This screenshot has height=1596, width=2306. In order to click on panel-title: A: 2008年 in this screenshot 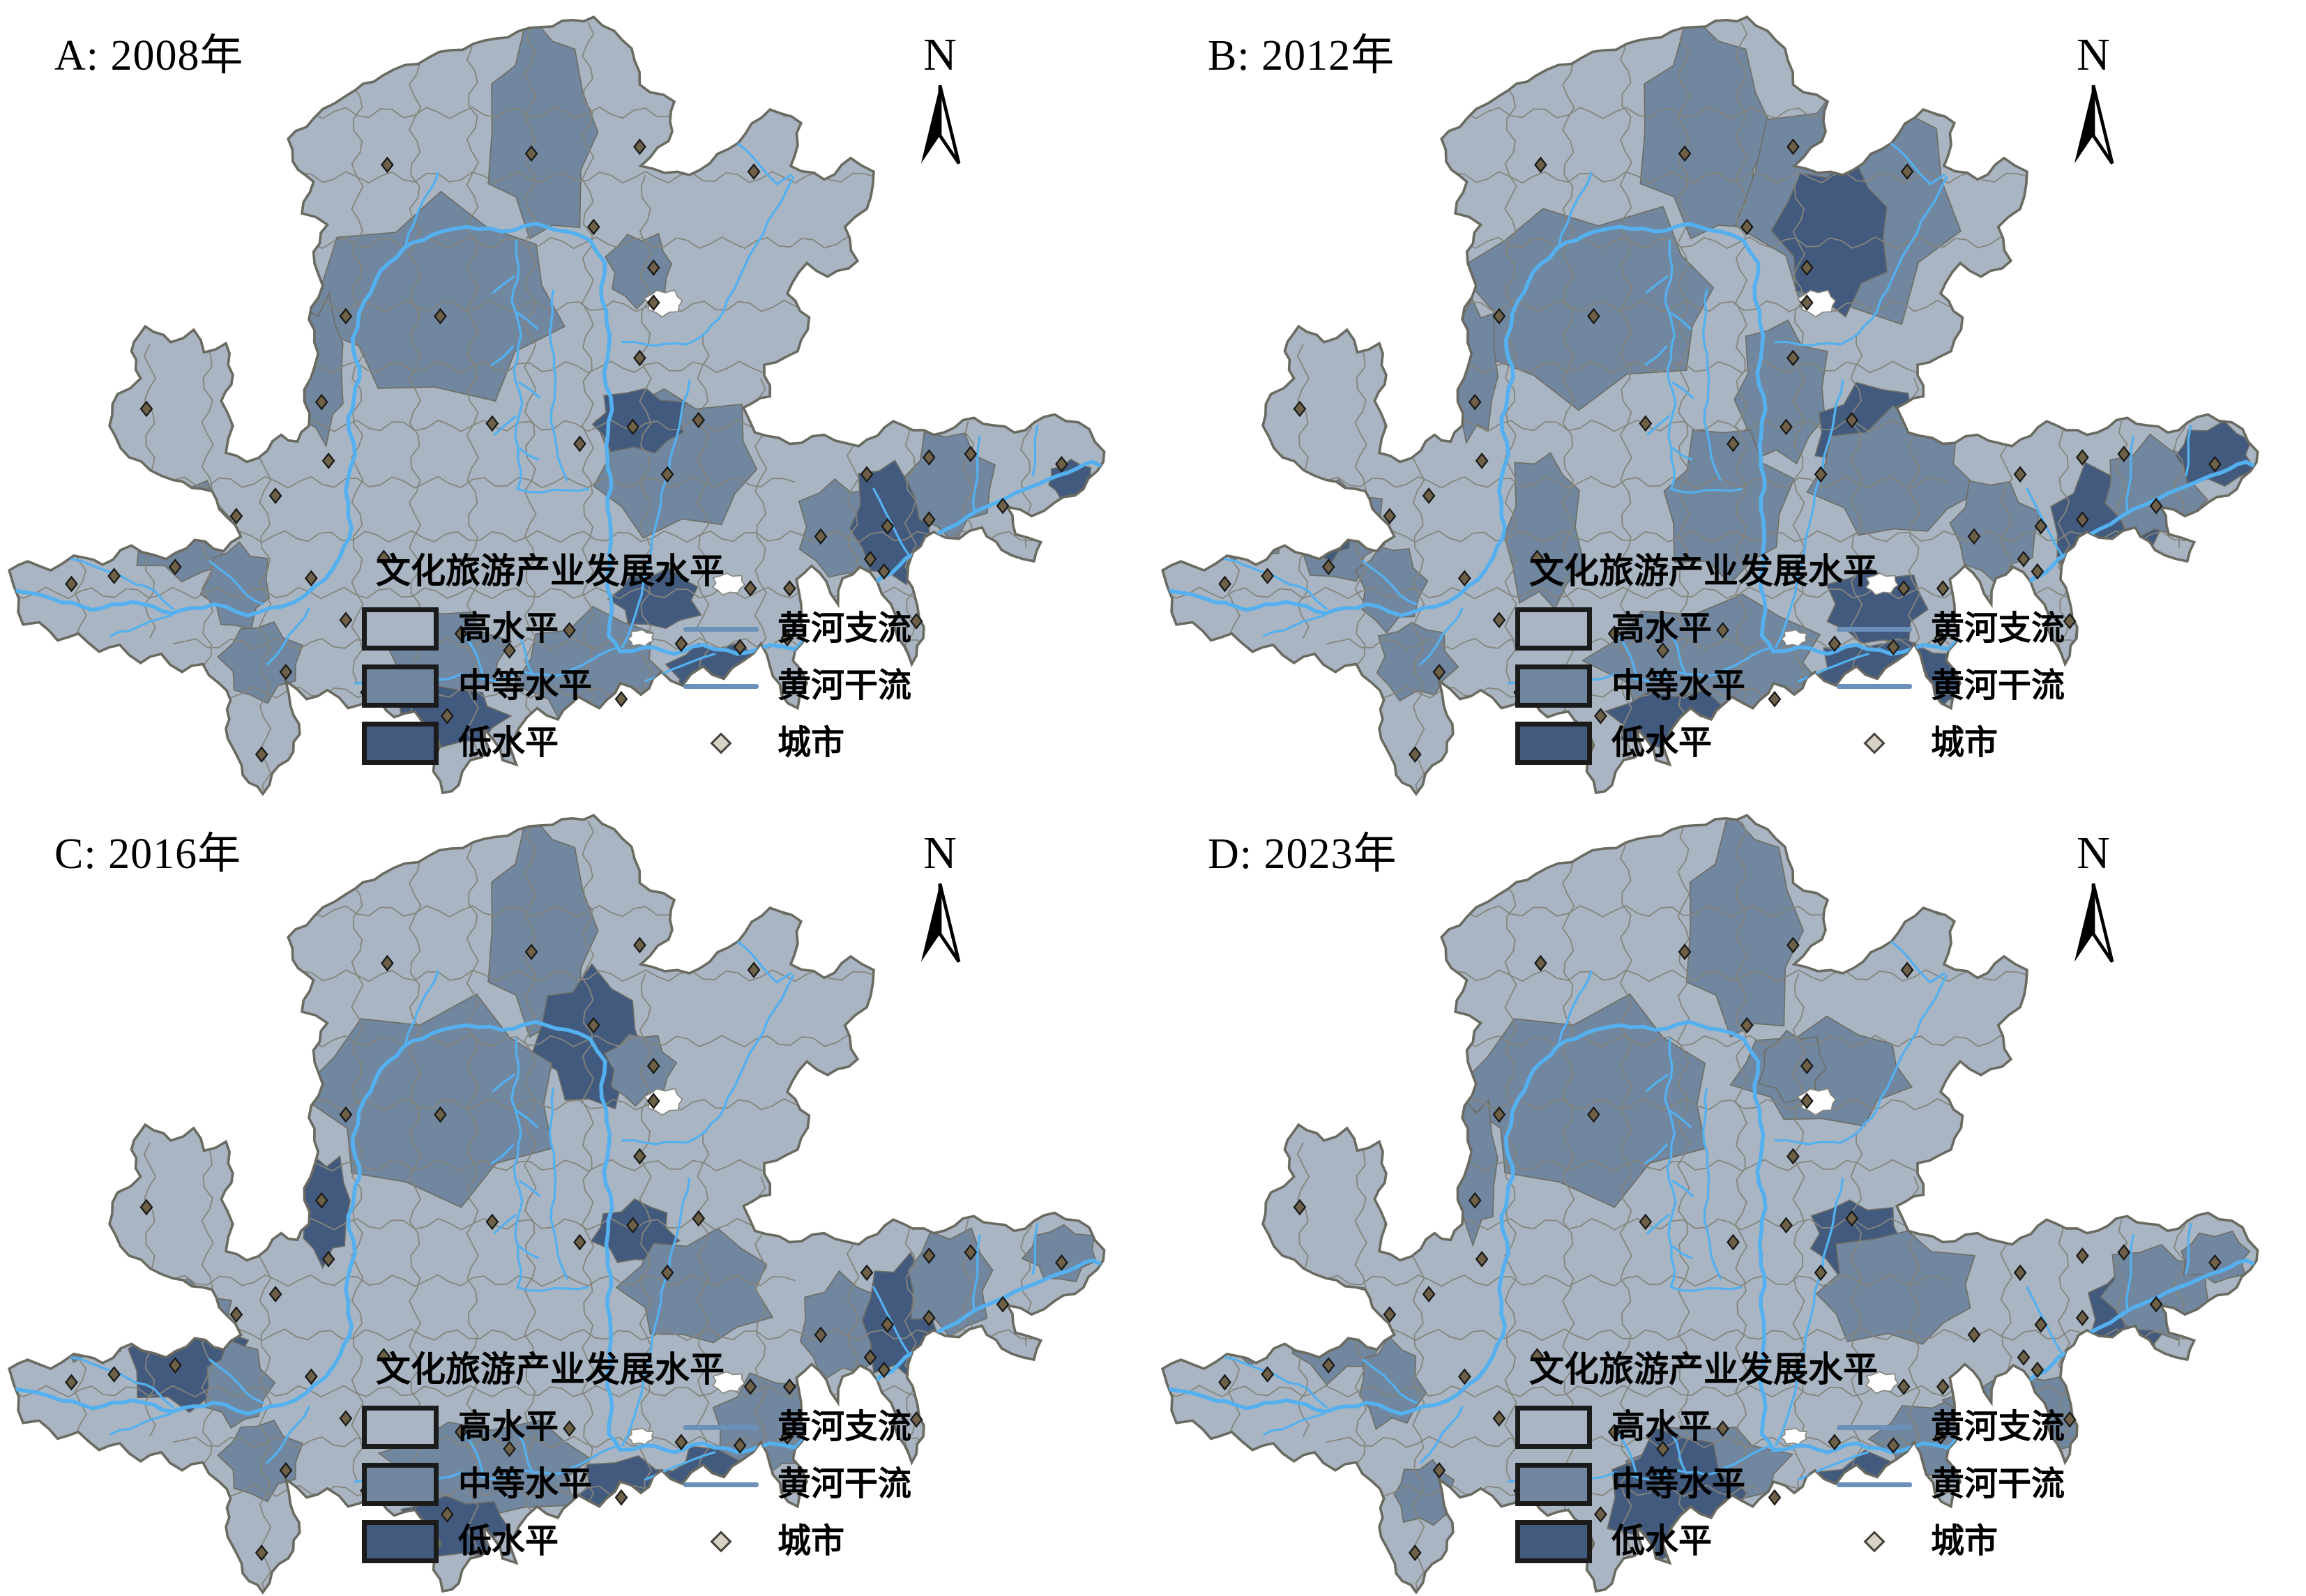, I will do `click(149, 55)`.